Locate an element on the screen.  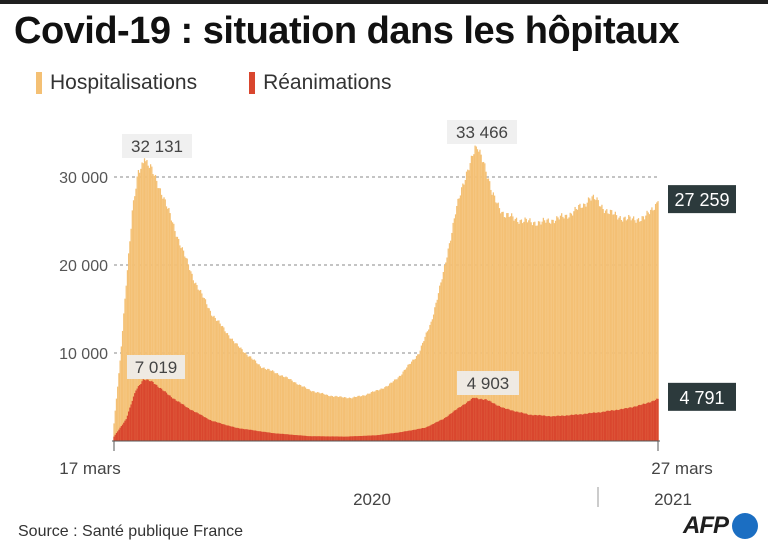
annotation-hosp-peak-2: 33 466 is located at coordinates (482, 132).